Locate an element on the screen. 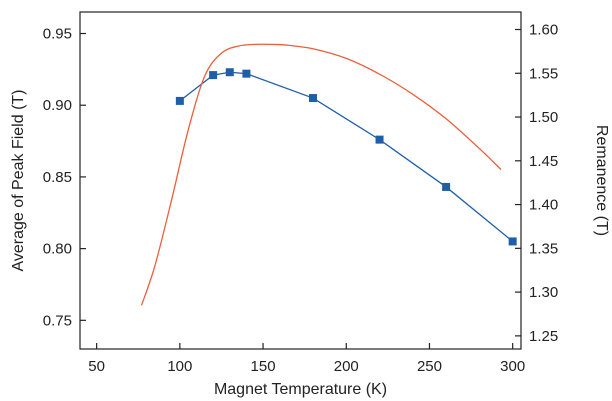 Image resolution: width=612 pixels, height=401 pixels. x-tick-label: 150 is located at coordinates (263, 366).